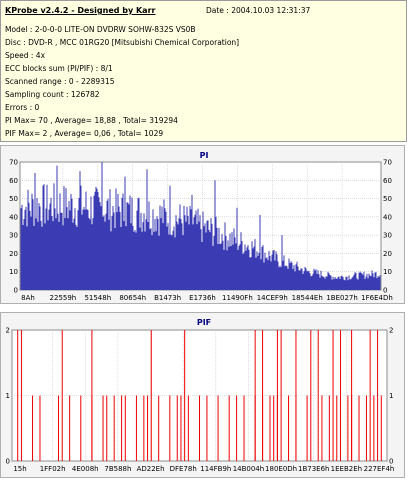 This screenshot has width=409, height=480. What do you see at coordinates (385, 291) in the screenshot?
I see `pi-y-tick-right: 0` at bounding box center [385, 291].